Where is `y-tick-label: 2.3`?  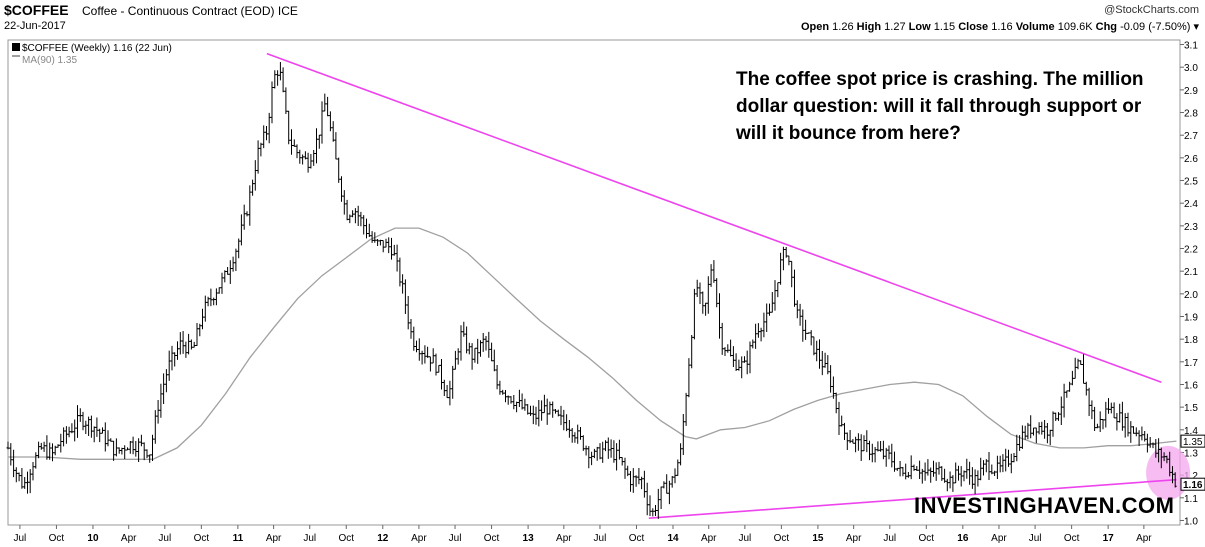 y-tick-label: 2.3 is located at coordinates (1191, 227).